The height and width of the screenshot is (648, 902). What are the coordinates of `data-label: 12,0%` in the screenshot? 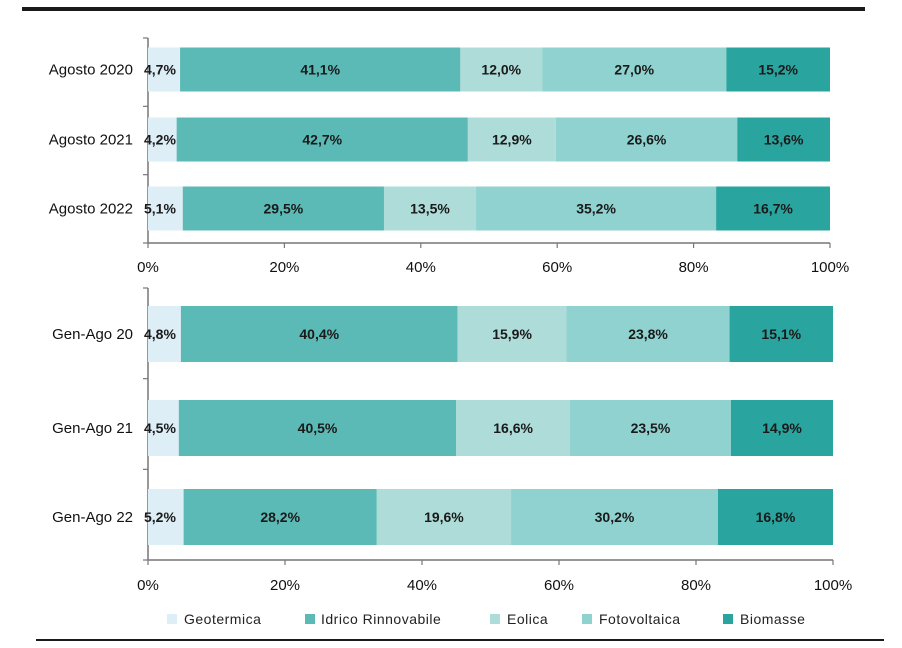 It's located at (501, 70).